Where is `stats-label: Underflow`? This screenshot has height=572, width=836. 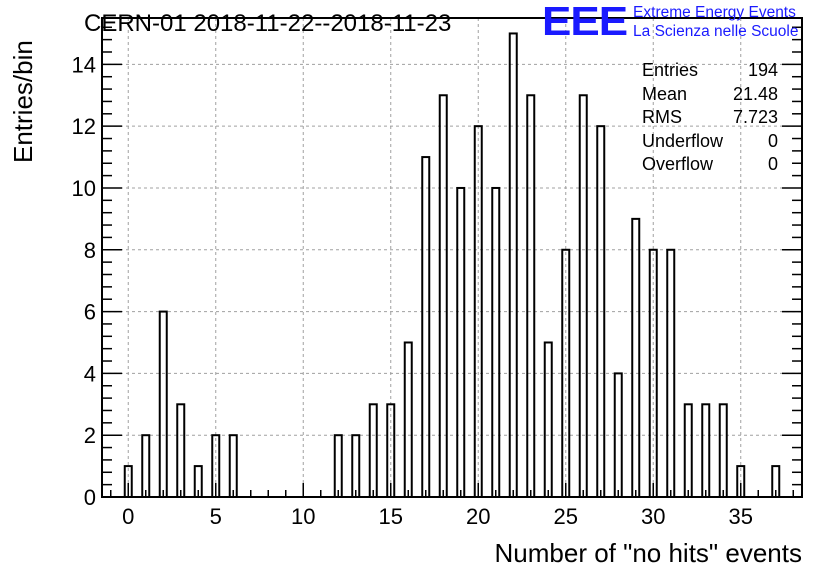 stats-label: Underflow is located at coordinates (683, 140).